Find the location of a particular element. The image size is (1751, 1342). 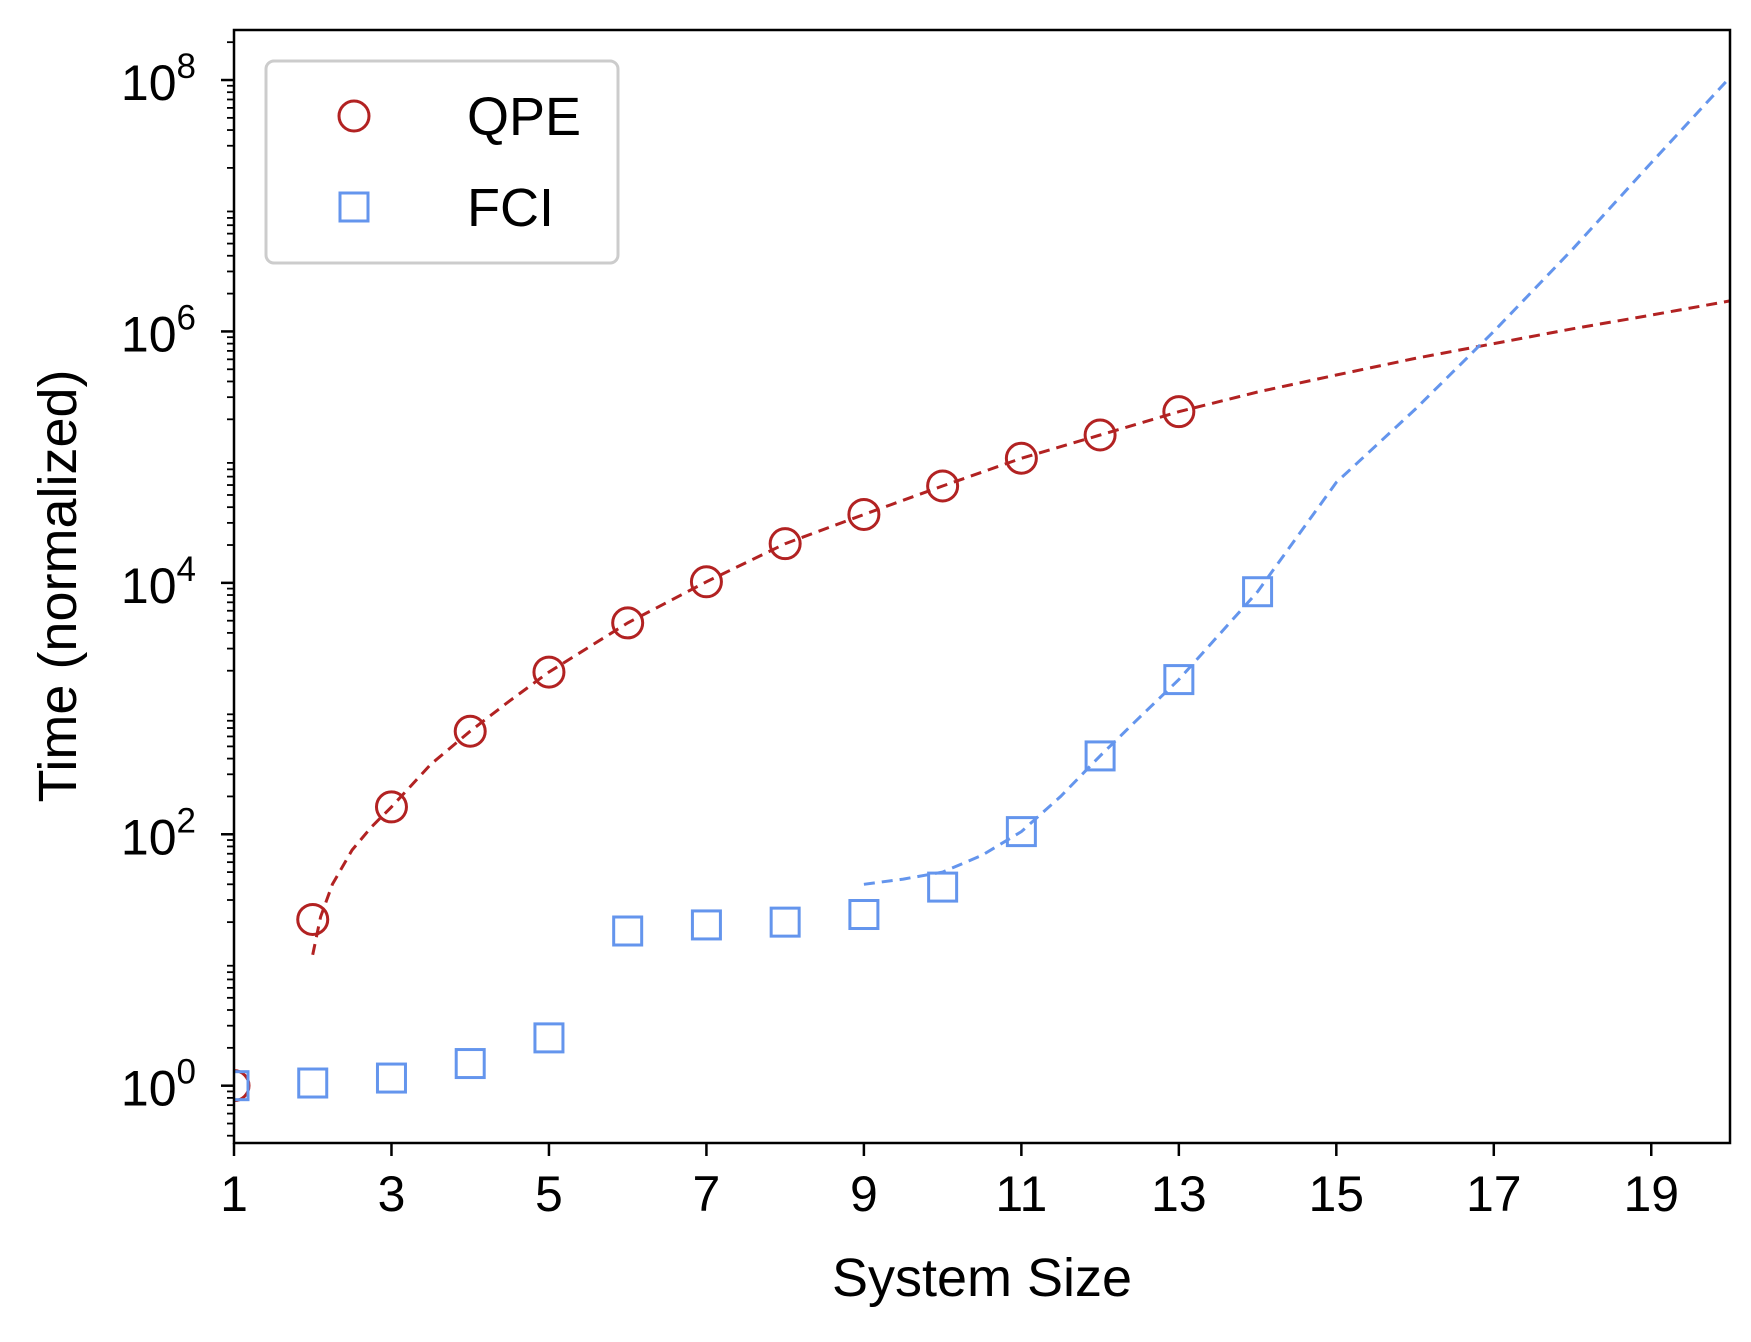

x-tick-label: 13 is located at coordinates (1179, 1194).